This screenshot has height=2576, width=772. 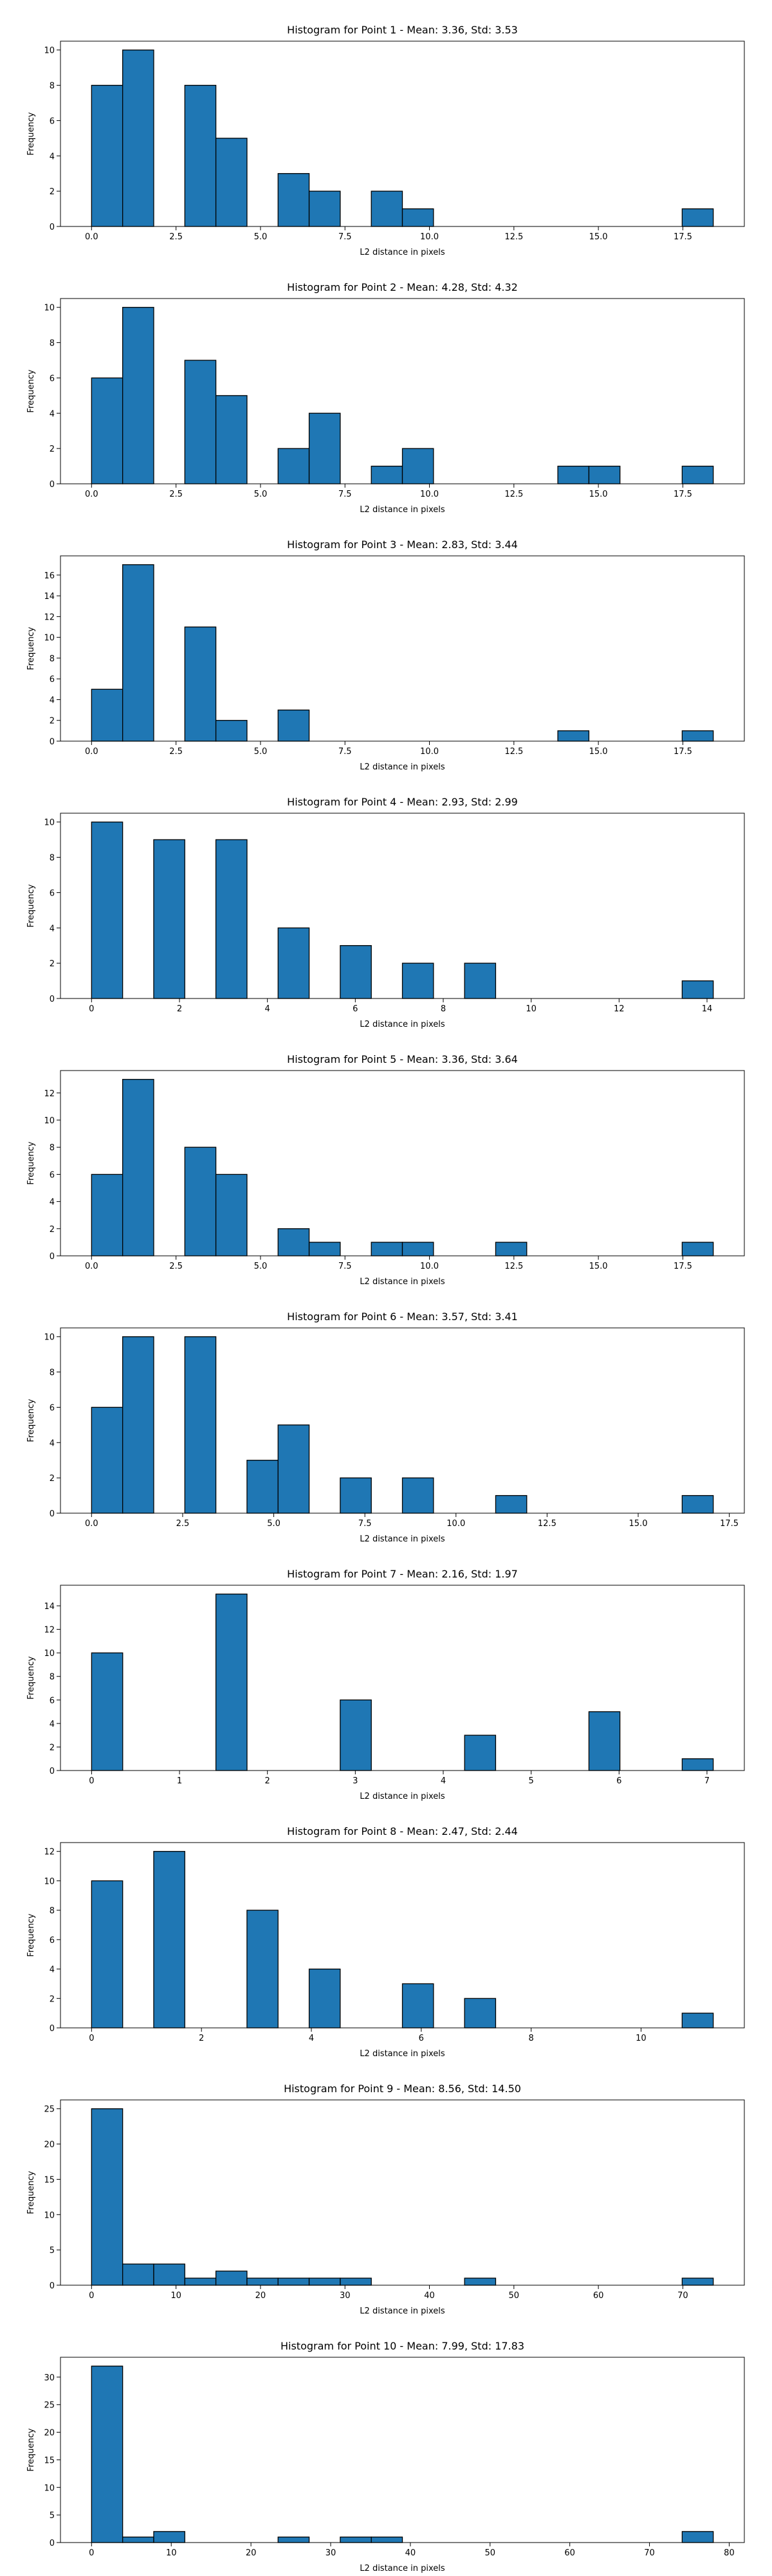 What do you see at coordinates (649, 2553) in the screenshot?
I see `x-tick-label: 70` at bounding box center [649, 2553].